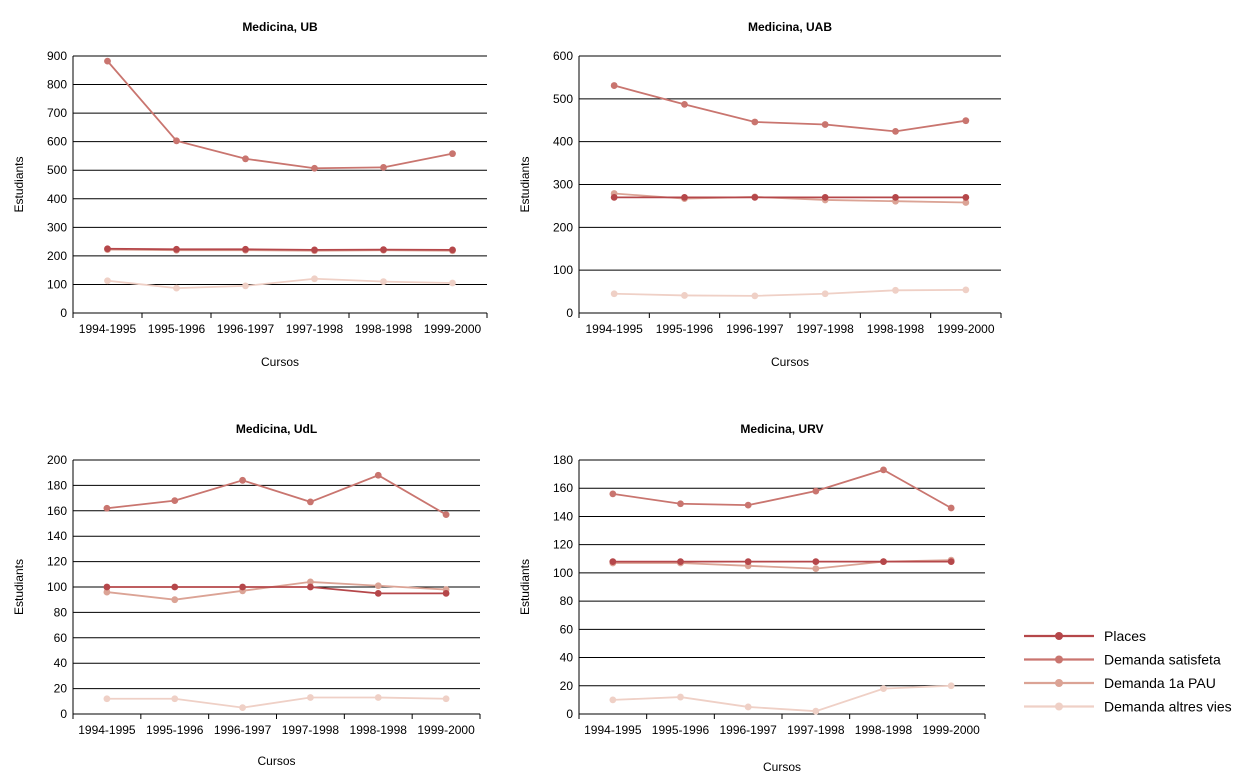 The width and height of the screenshot is (1248, 776). What do you see at coordinates (790, 27) in the screenshot?
I see `chart-title: Medicina, UAB` at bounding box center [790, 27].